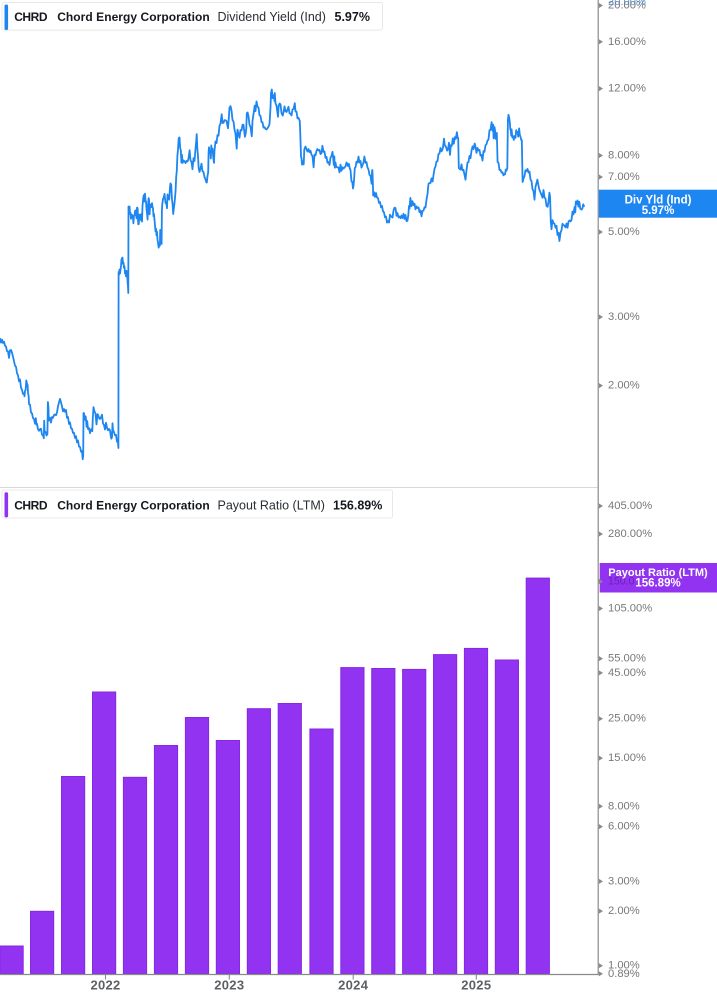 Image resolution: width=717 pixels, height=1005 pixels. What do you see at coordinates (627, 89) in the screenshot?
I see `svg-text: 12.00%` at bounding box center [627, 89].